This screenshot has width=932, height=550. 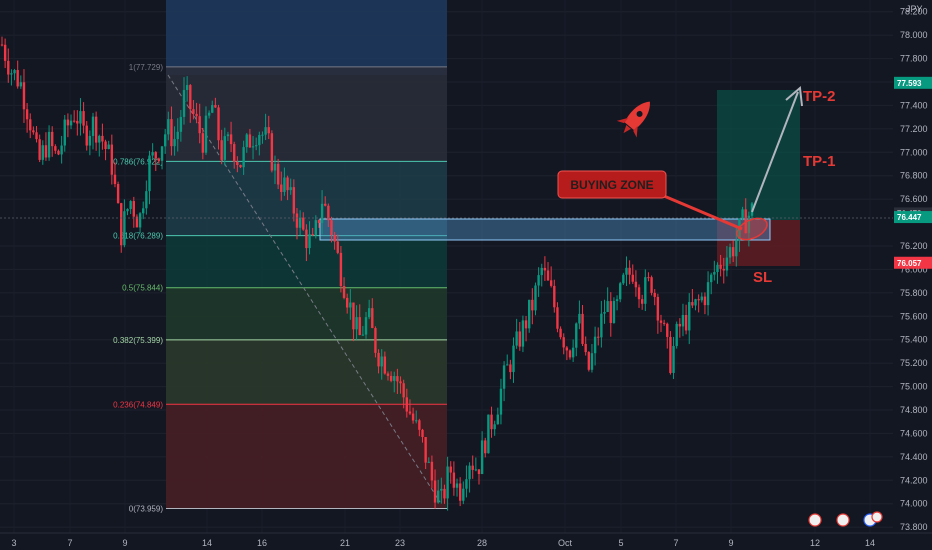 I want to click on y-tick-label: 75.000, so click(x=914, y=387).